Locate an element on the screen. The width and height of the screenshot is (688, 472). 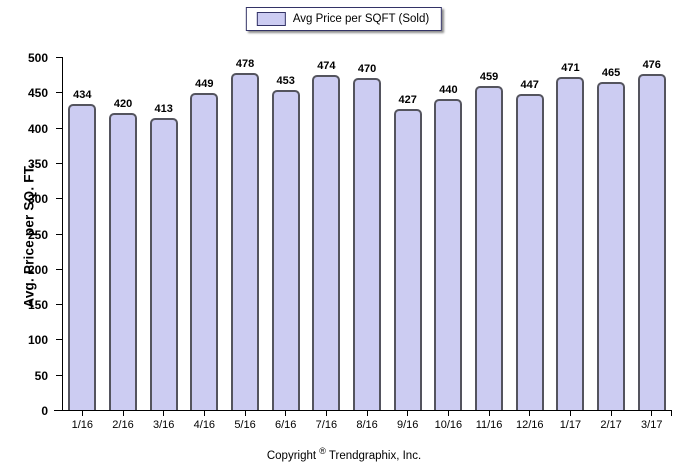
x-slot-9/16: 9/16 is located at coordinates (407, 421).